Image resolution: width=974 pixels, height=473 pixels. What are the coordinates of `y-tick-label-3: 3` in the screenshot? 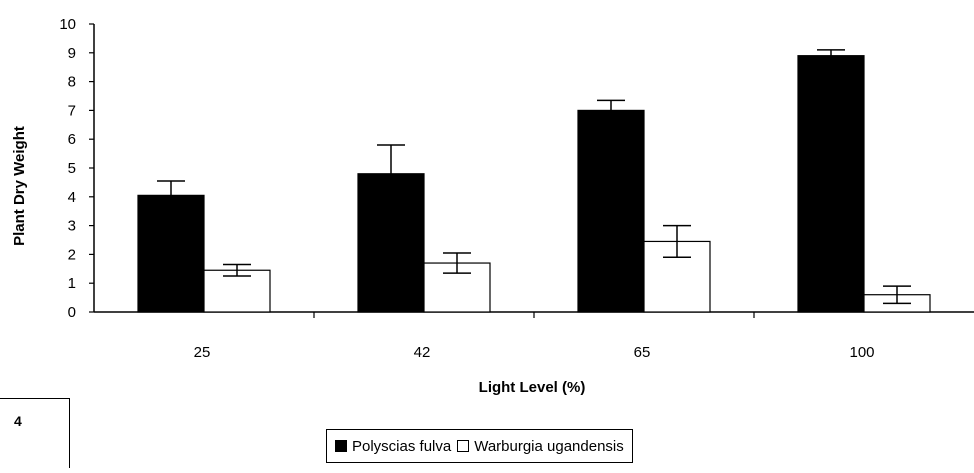 It's located at (72, 226).